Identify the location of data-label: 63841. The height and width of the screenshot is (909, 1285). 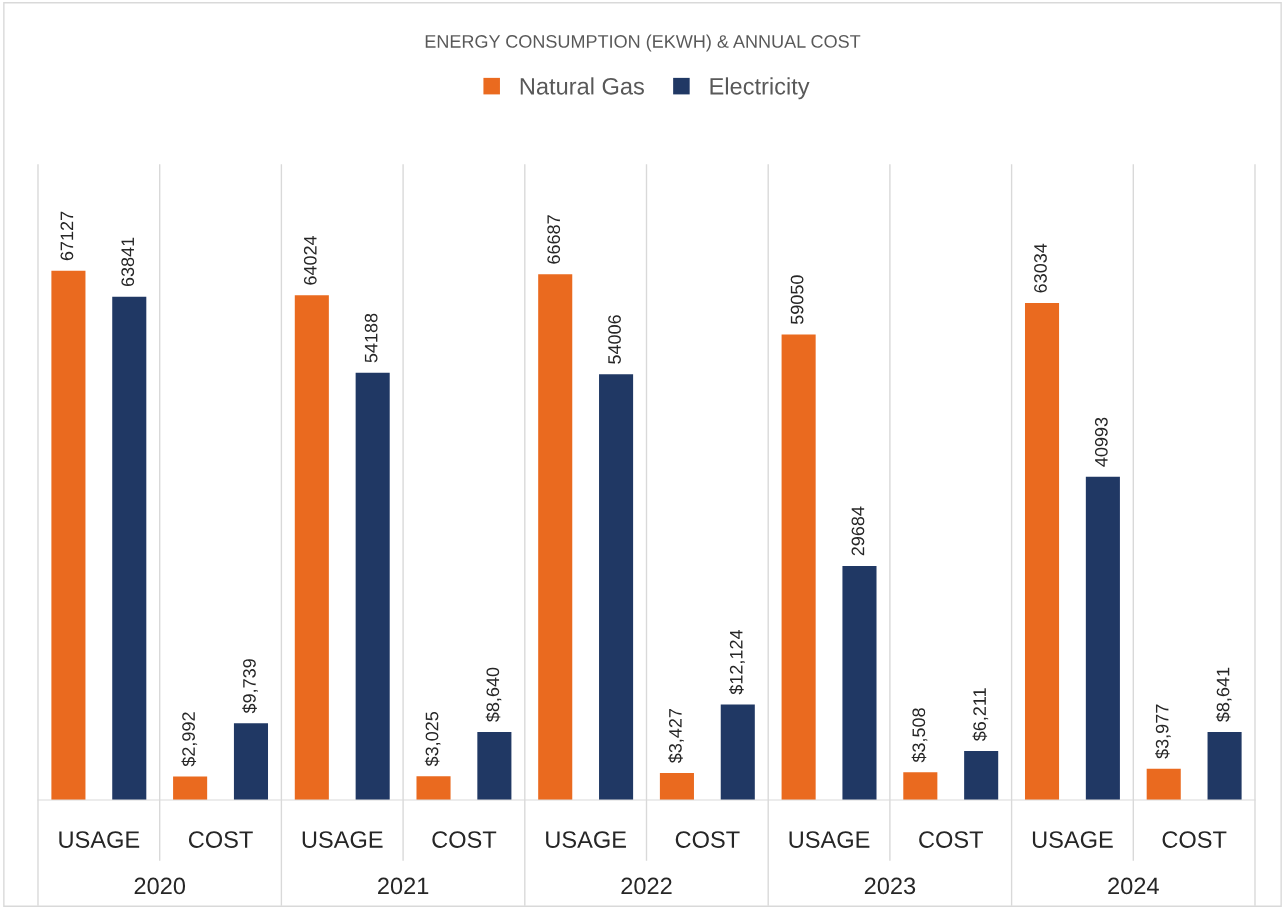
(128, 262).